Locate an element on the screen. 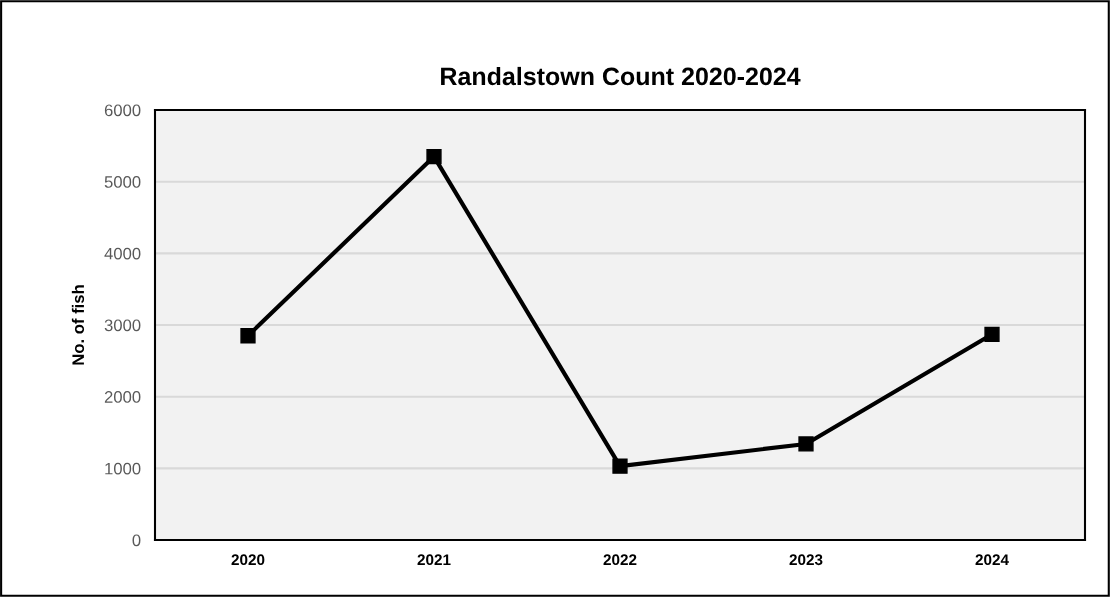  x-tick-label: 2021 is located at coordinates (434, 560).